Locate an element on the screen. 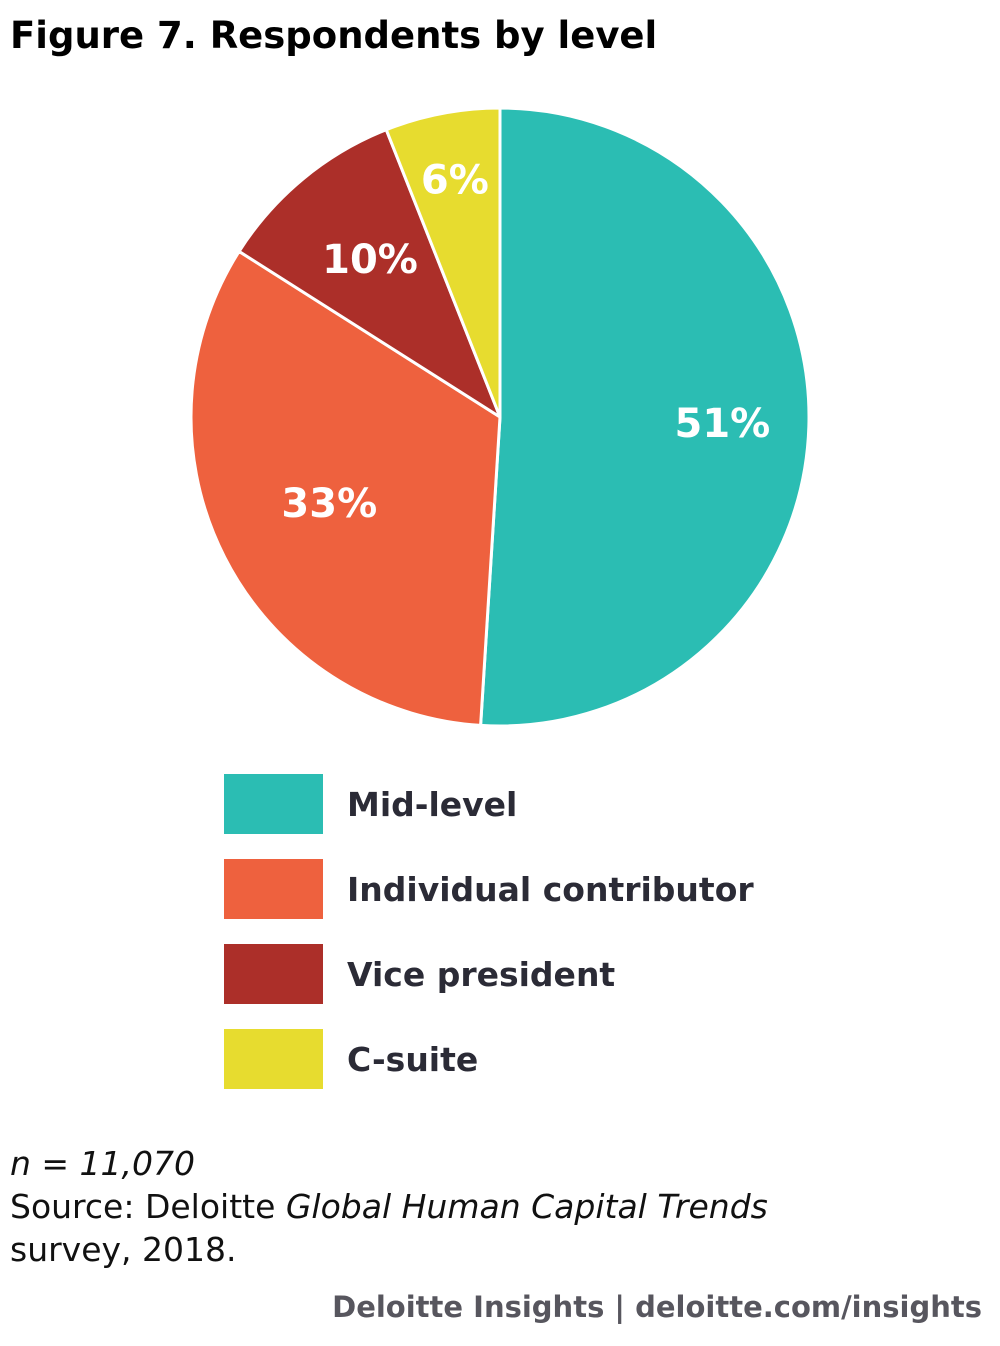 The image size is (1000, 1346). legend-item-c-suite: C-suite is located at coordinates (489, 1059).